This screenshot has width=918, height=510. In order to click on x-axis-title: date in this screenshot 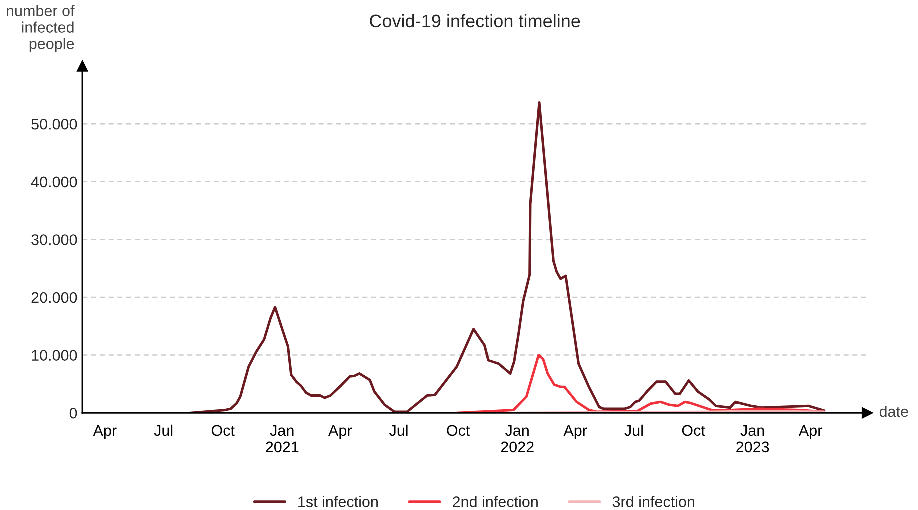, I will do `click(894, 412)`.